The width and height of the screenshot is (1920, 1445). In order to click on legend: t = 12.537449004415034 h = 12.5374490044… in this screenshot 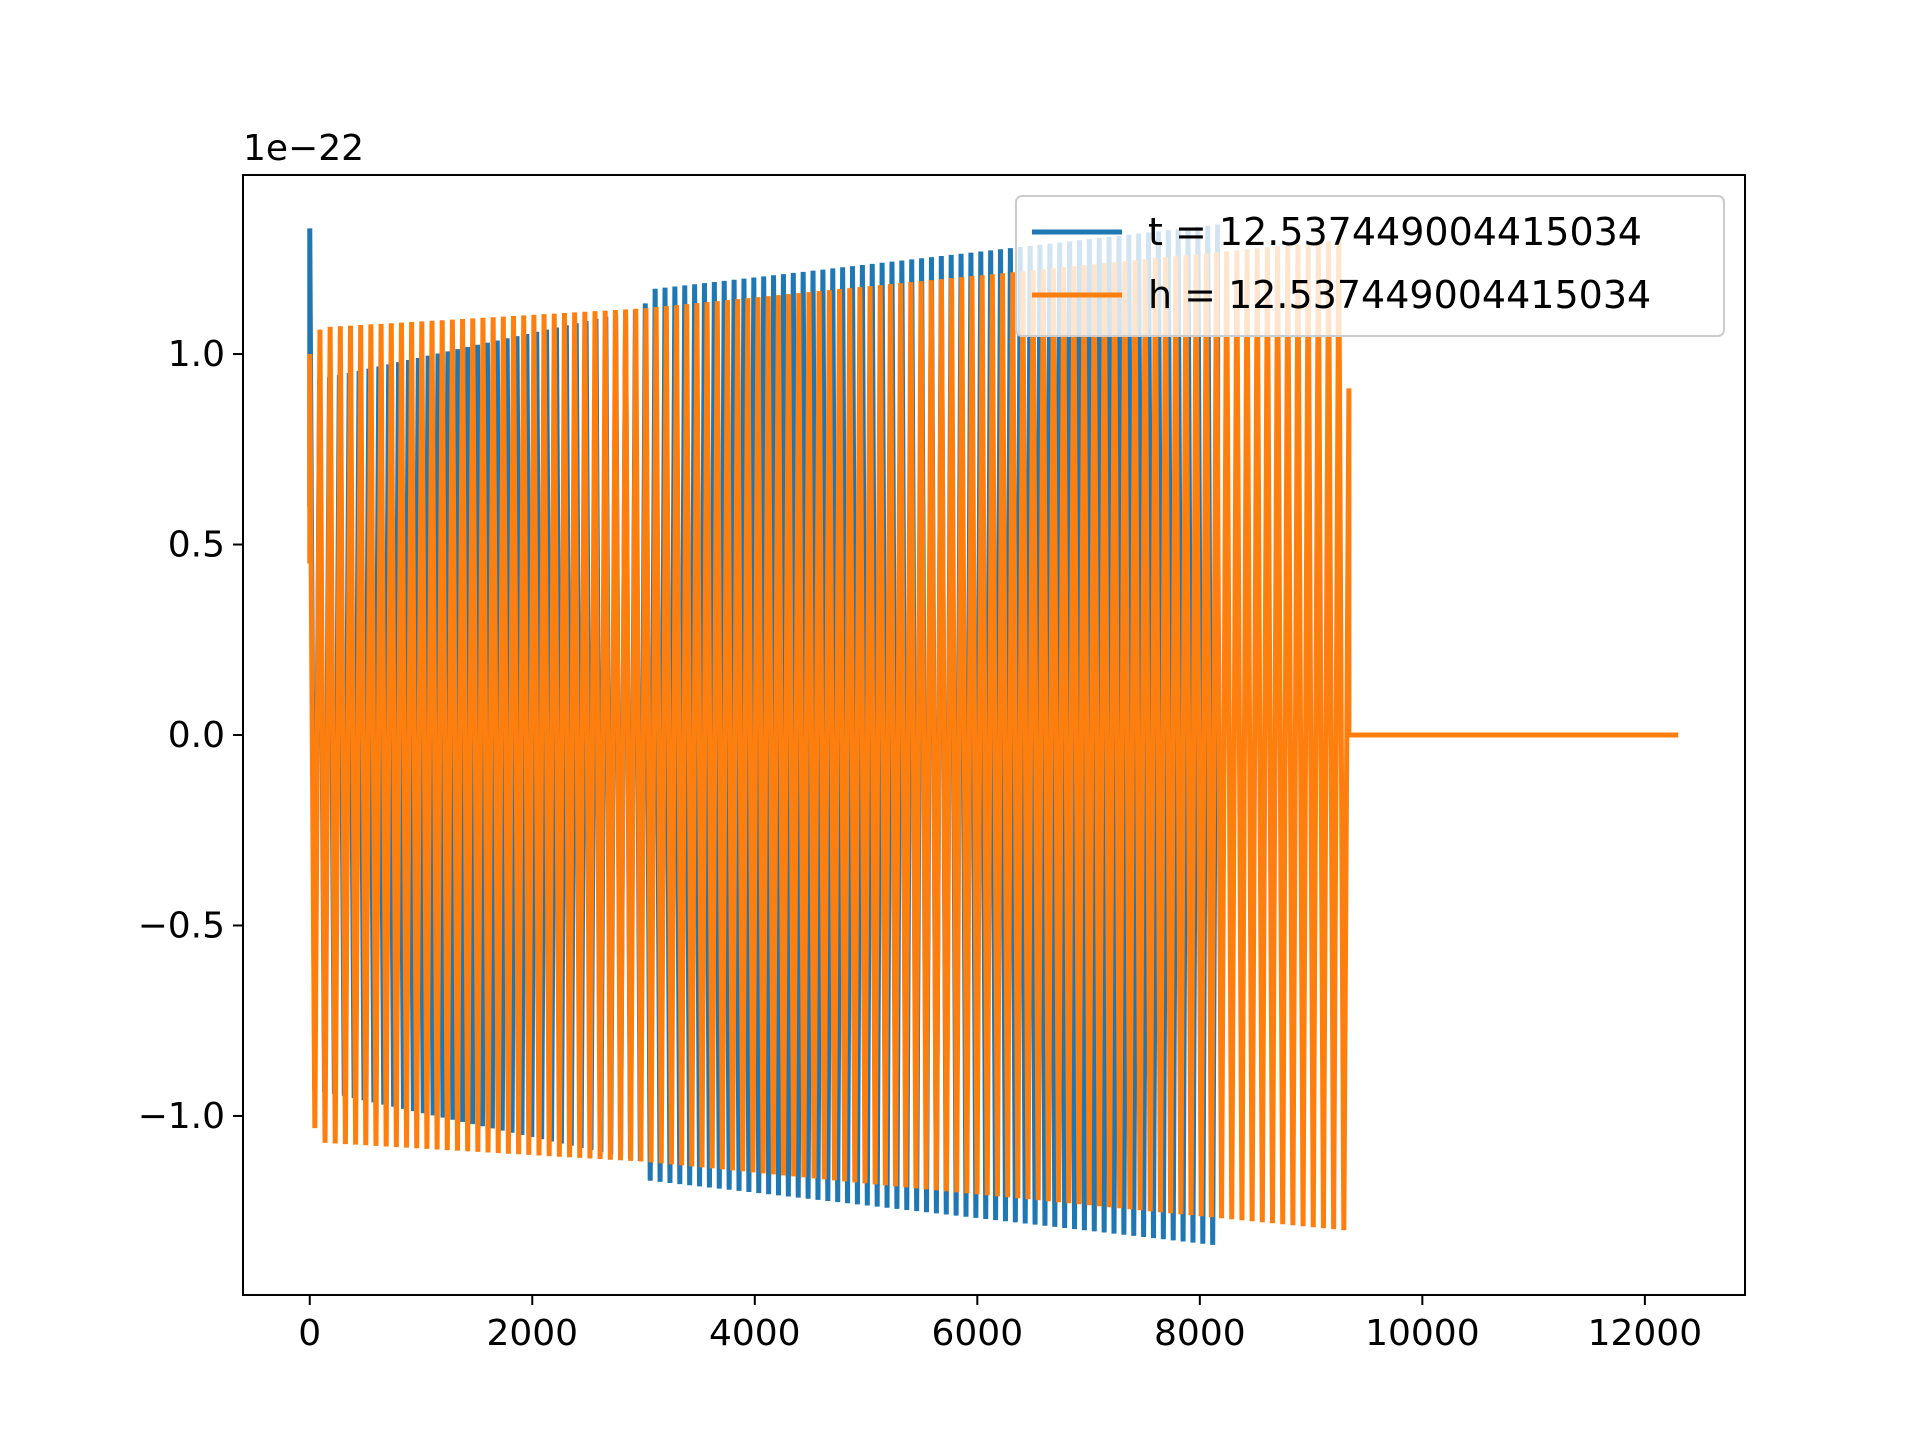, I will do `click(1370, 266)`.